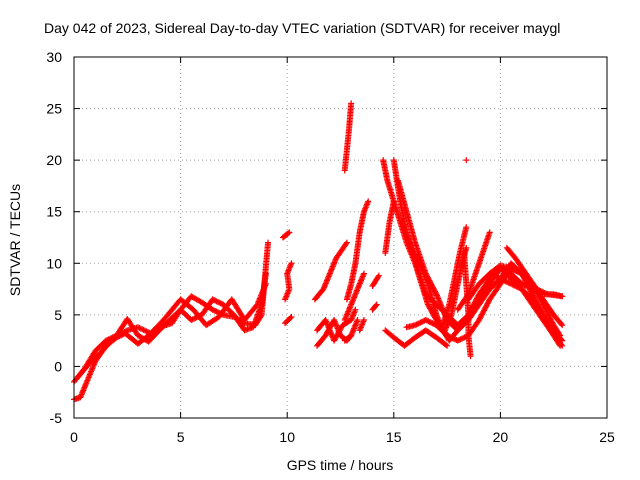 The height and width of the screenshot is (480, 640). I want to click on x-tick-label: 25, so click(607, 437).